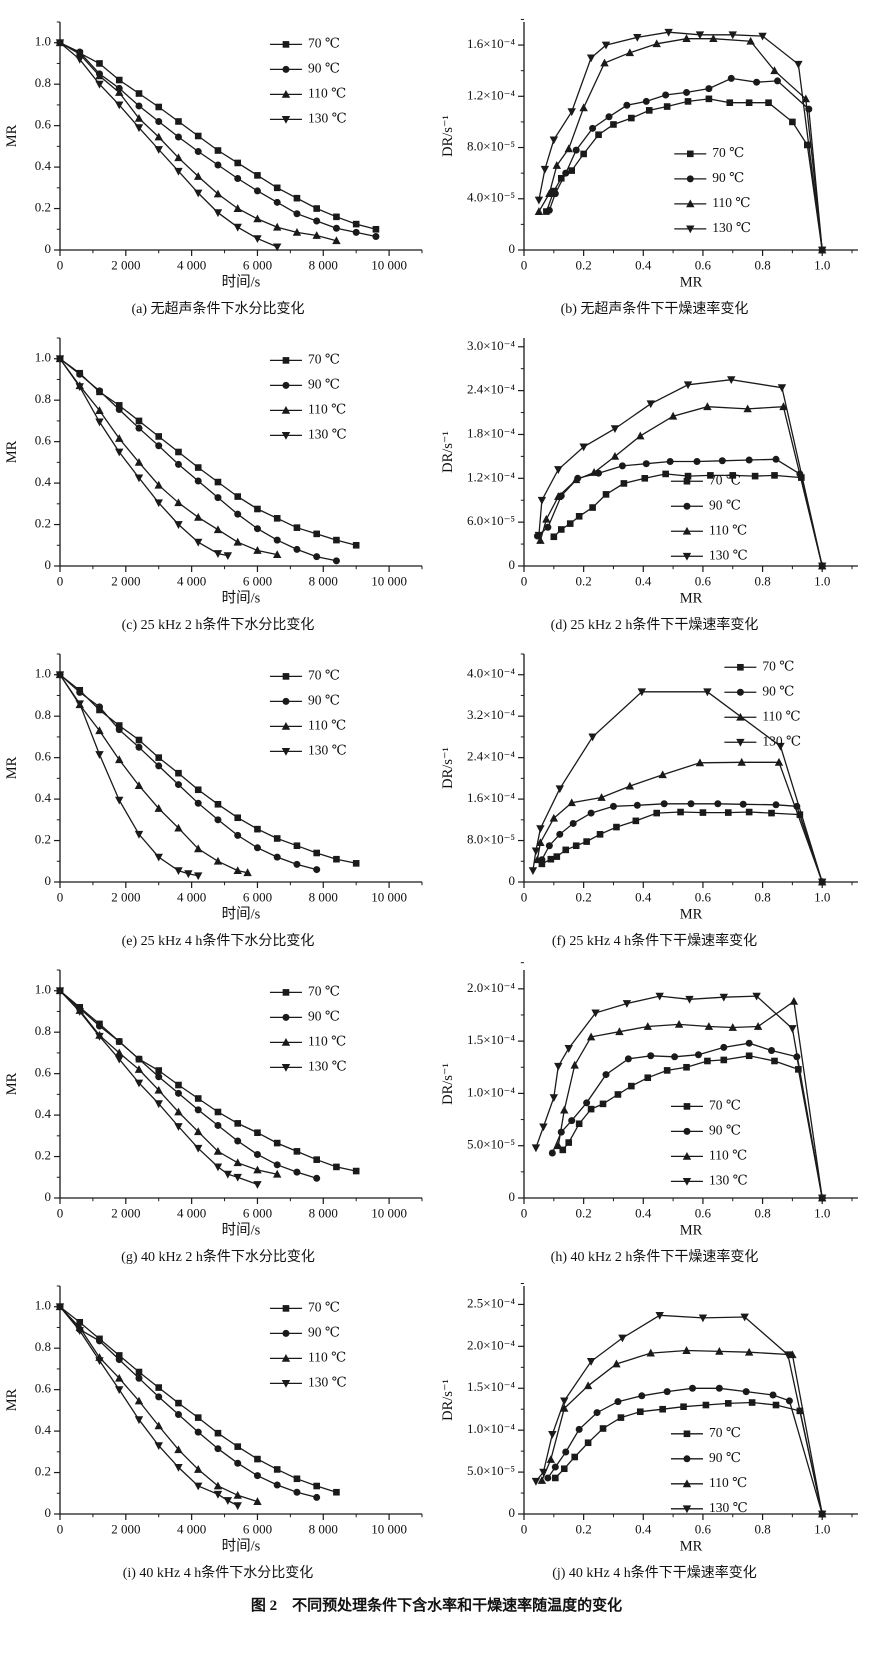 The height and width of the screenshot is (1677, 873). Describe the element at coordinates (491, 1344) in the screenshot. I see `svg-text: 2.0×10⁻⁴` at that location.